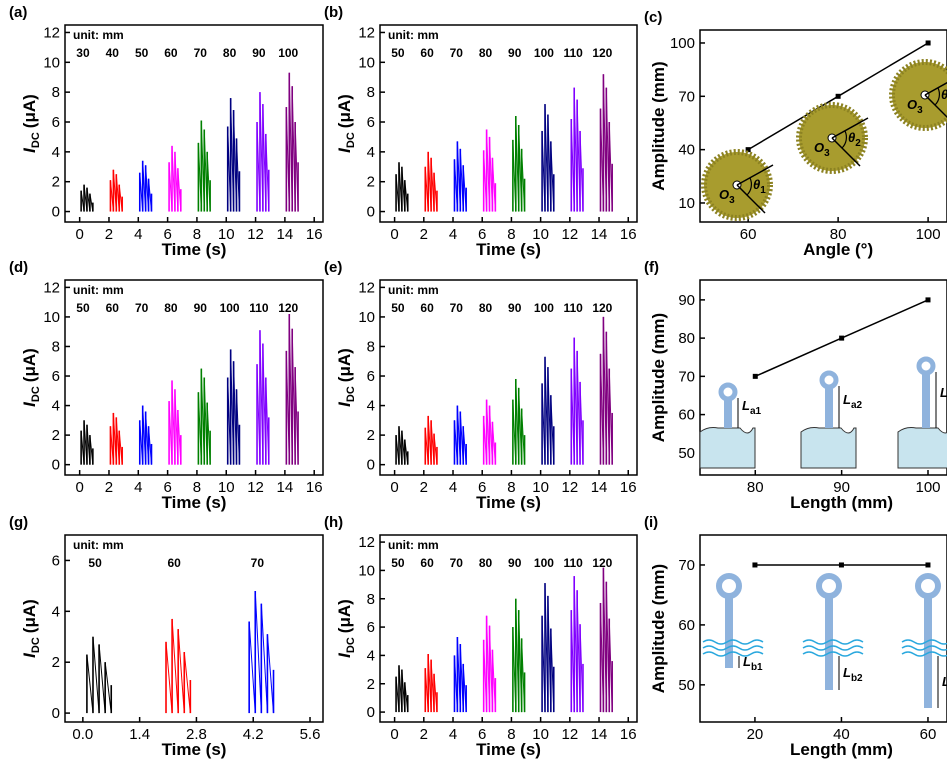  Describe the element at coordinates (757, 667) in the screenshot. I see `dim-label-sub: b1` at that location.